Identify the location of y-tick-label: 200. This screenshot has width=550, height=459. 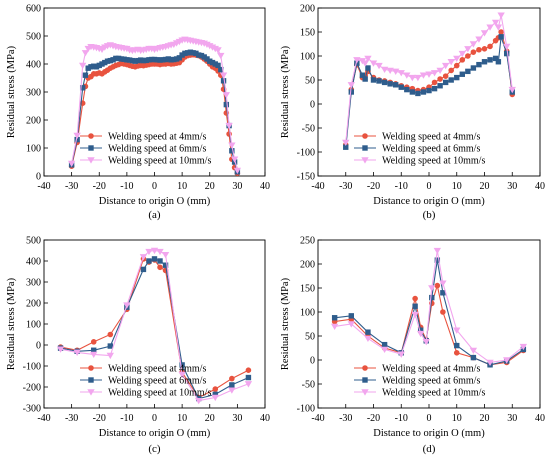
(307, 265).